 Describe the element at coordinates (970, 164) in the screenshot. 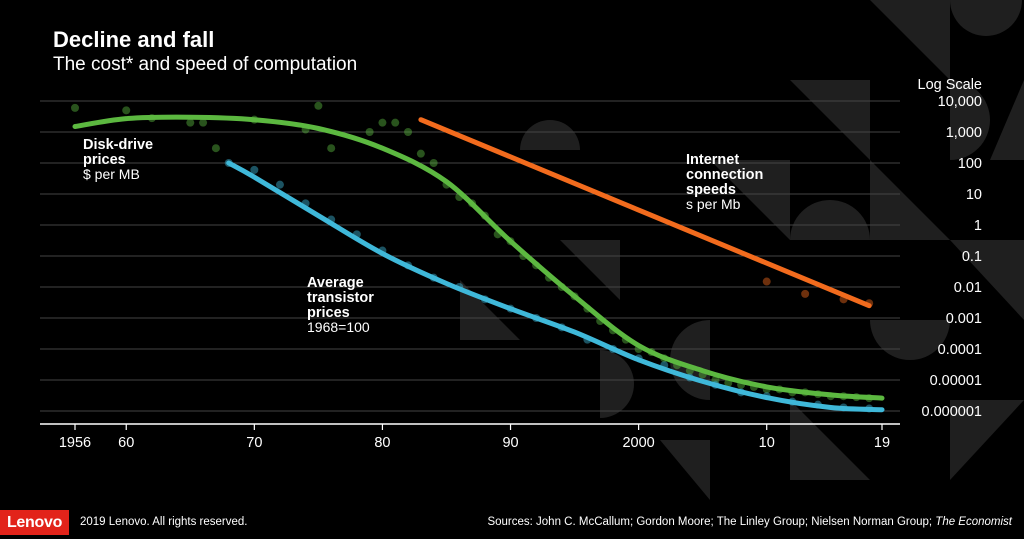

I see `y-tick-label: 100` at that location.